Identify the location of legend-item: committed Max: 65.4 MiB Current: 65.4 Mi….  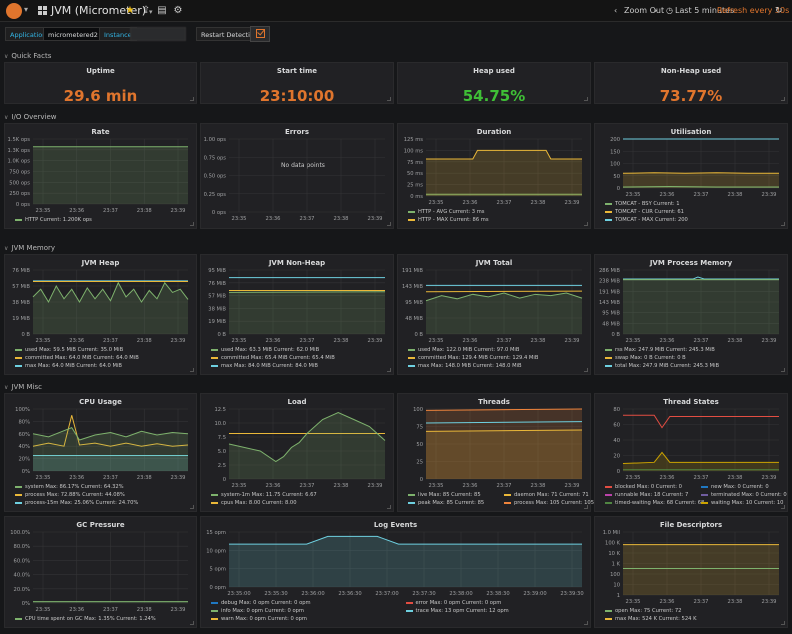
(273, 358).